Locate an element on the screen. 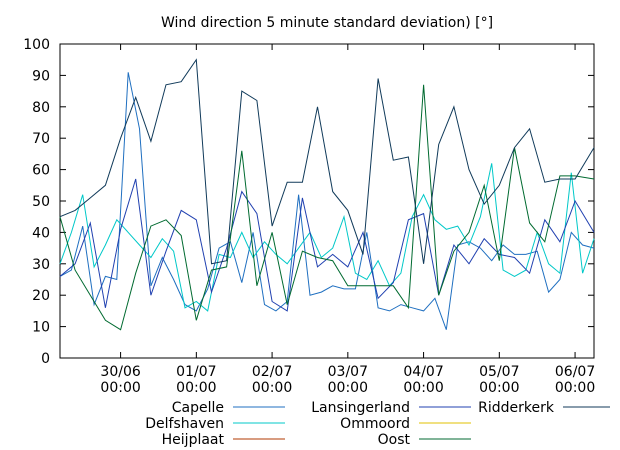  y-tick-label: 30 is located at coordinates (41, 265).